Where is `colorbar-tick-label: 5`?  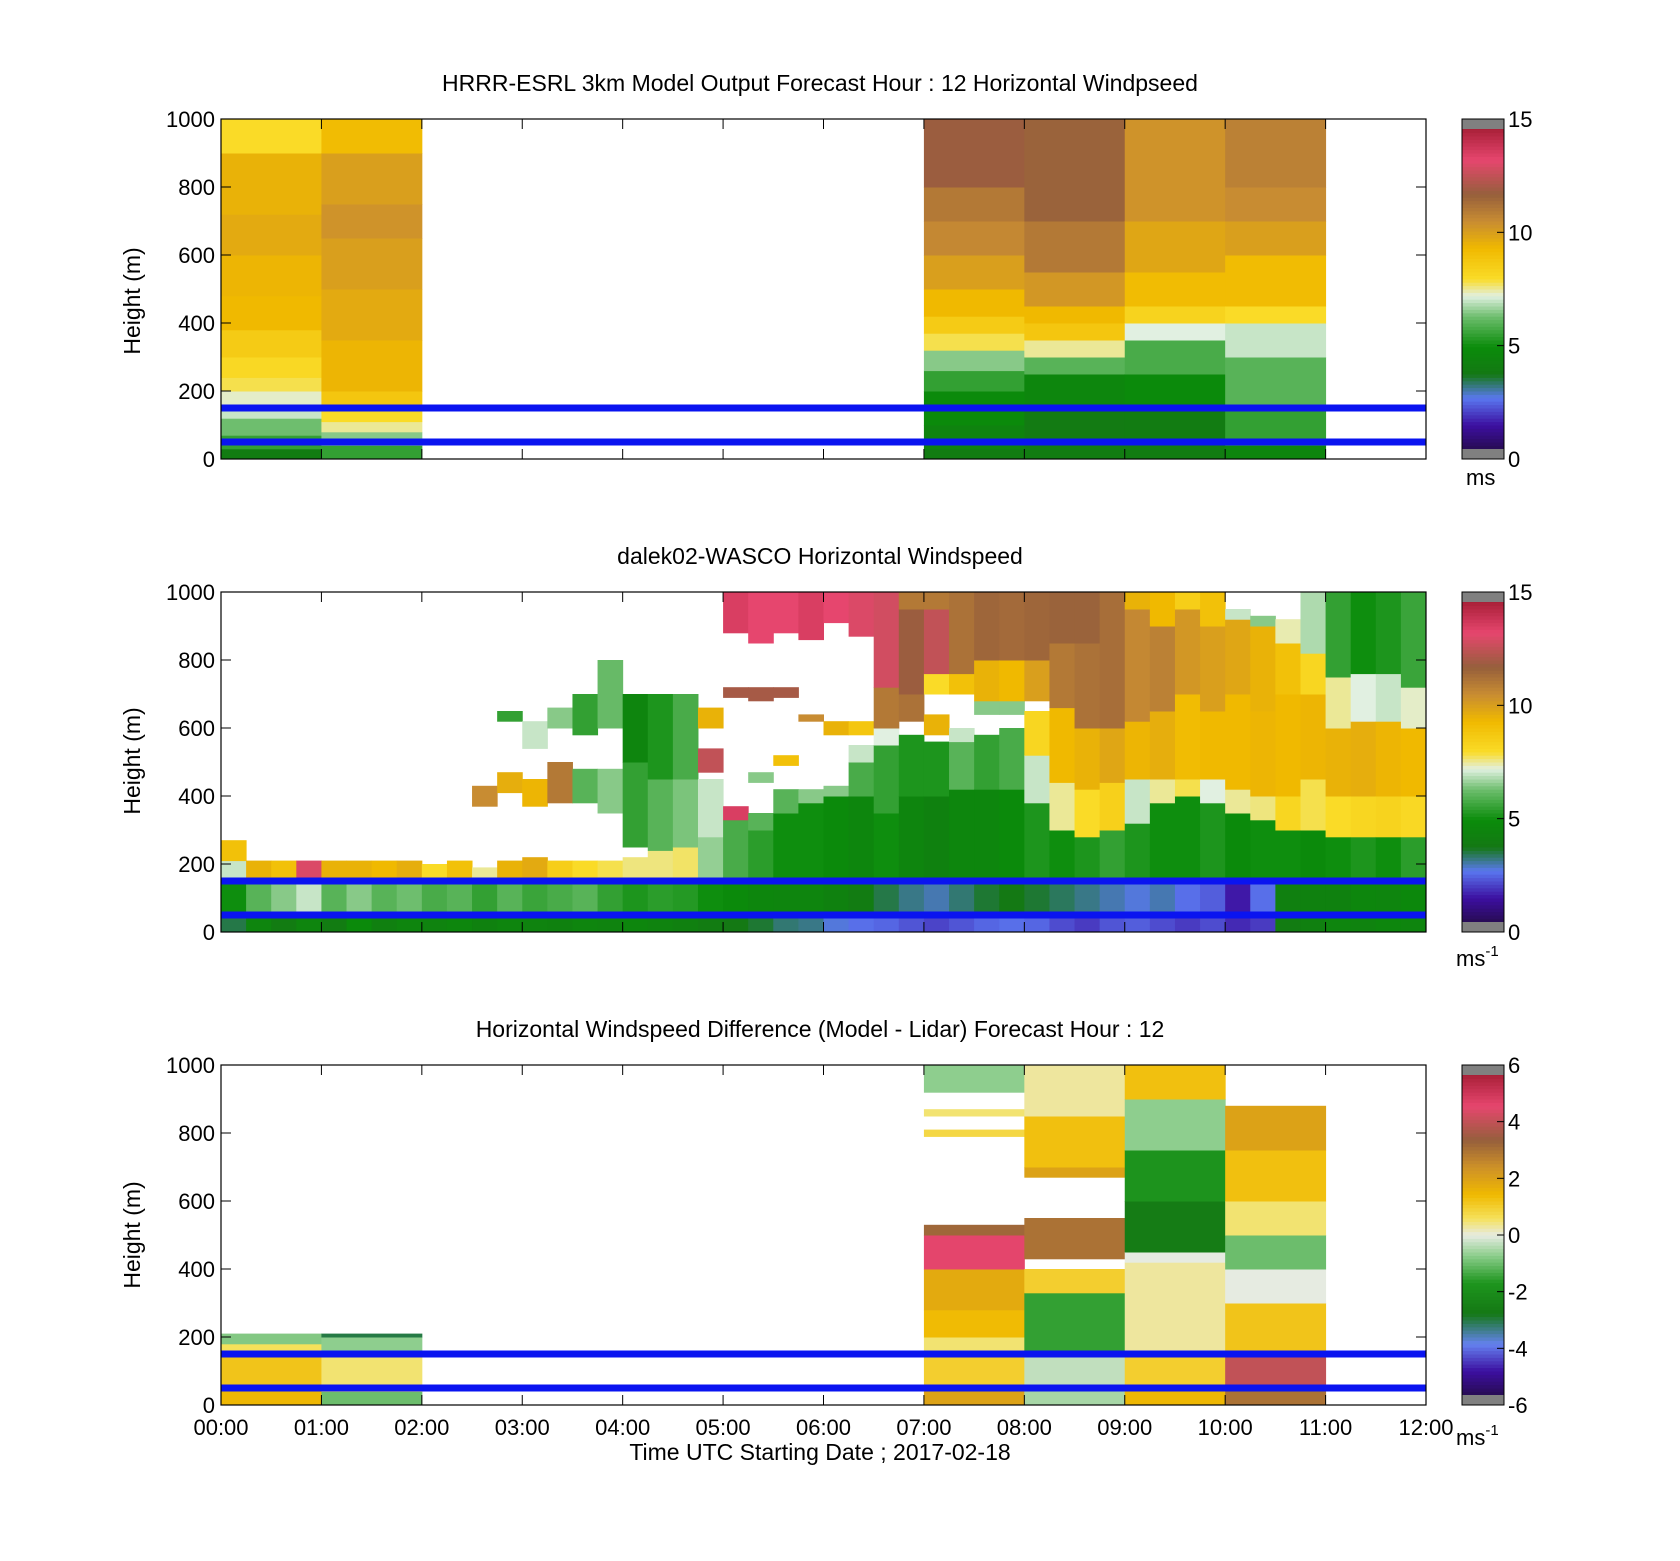 colorbar-tick-label: 5 is located at coordinates (1514, 819).